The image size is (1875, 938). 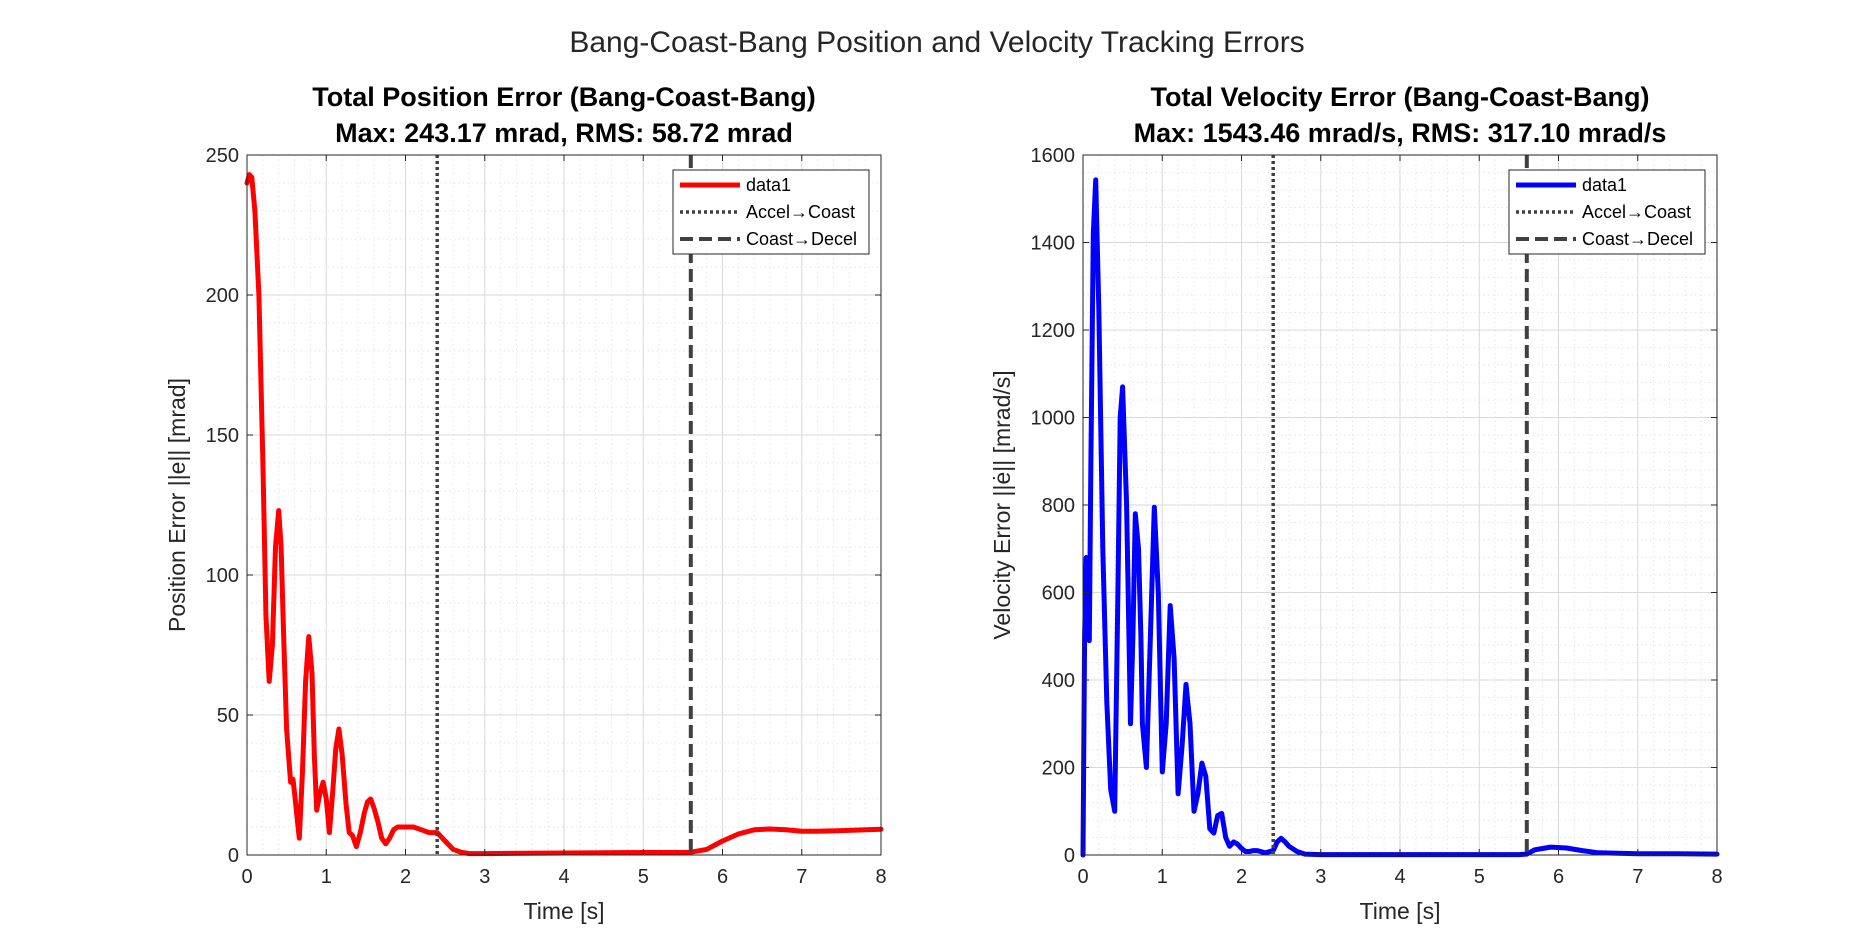 What do you see at coordinates (177, 505) in the screenshot?
I see `y-axis-label: Position Error ||e|| [mrad]` at bounding box center [177, 505].